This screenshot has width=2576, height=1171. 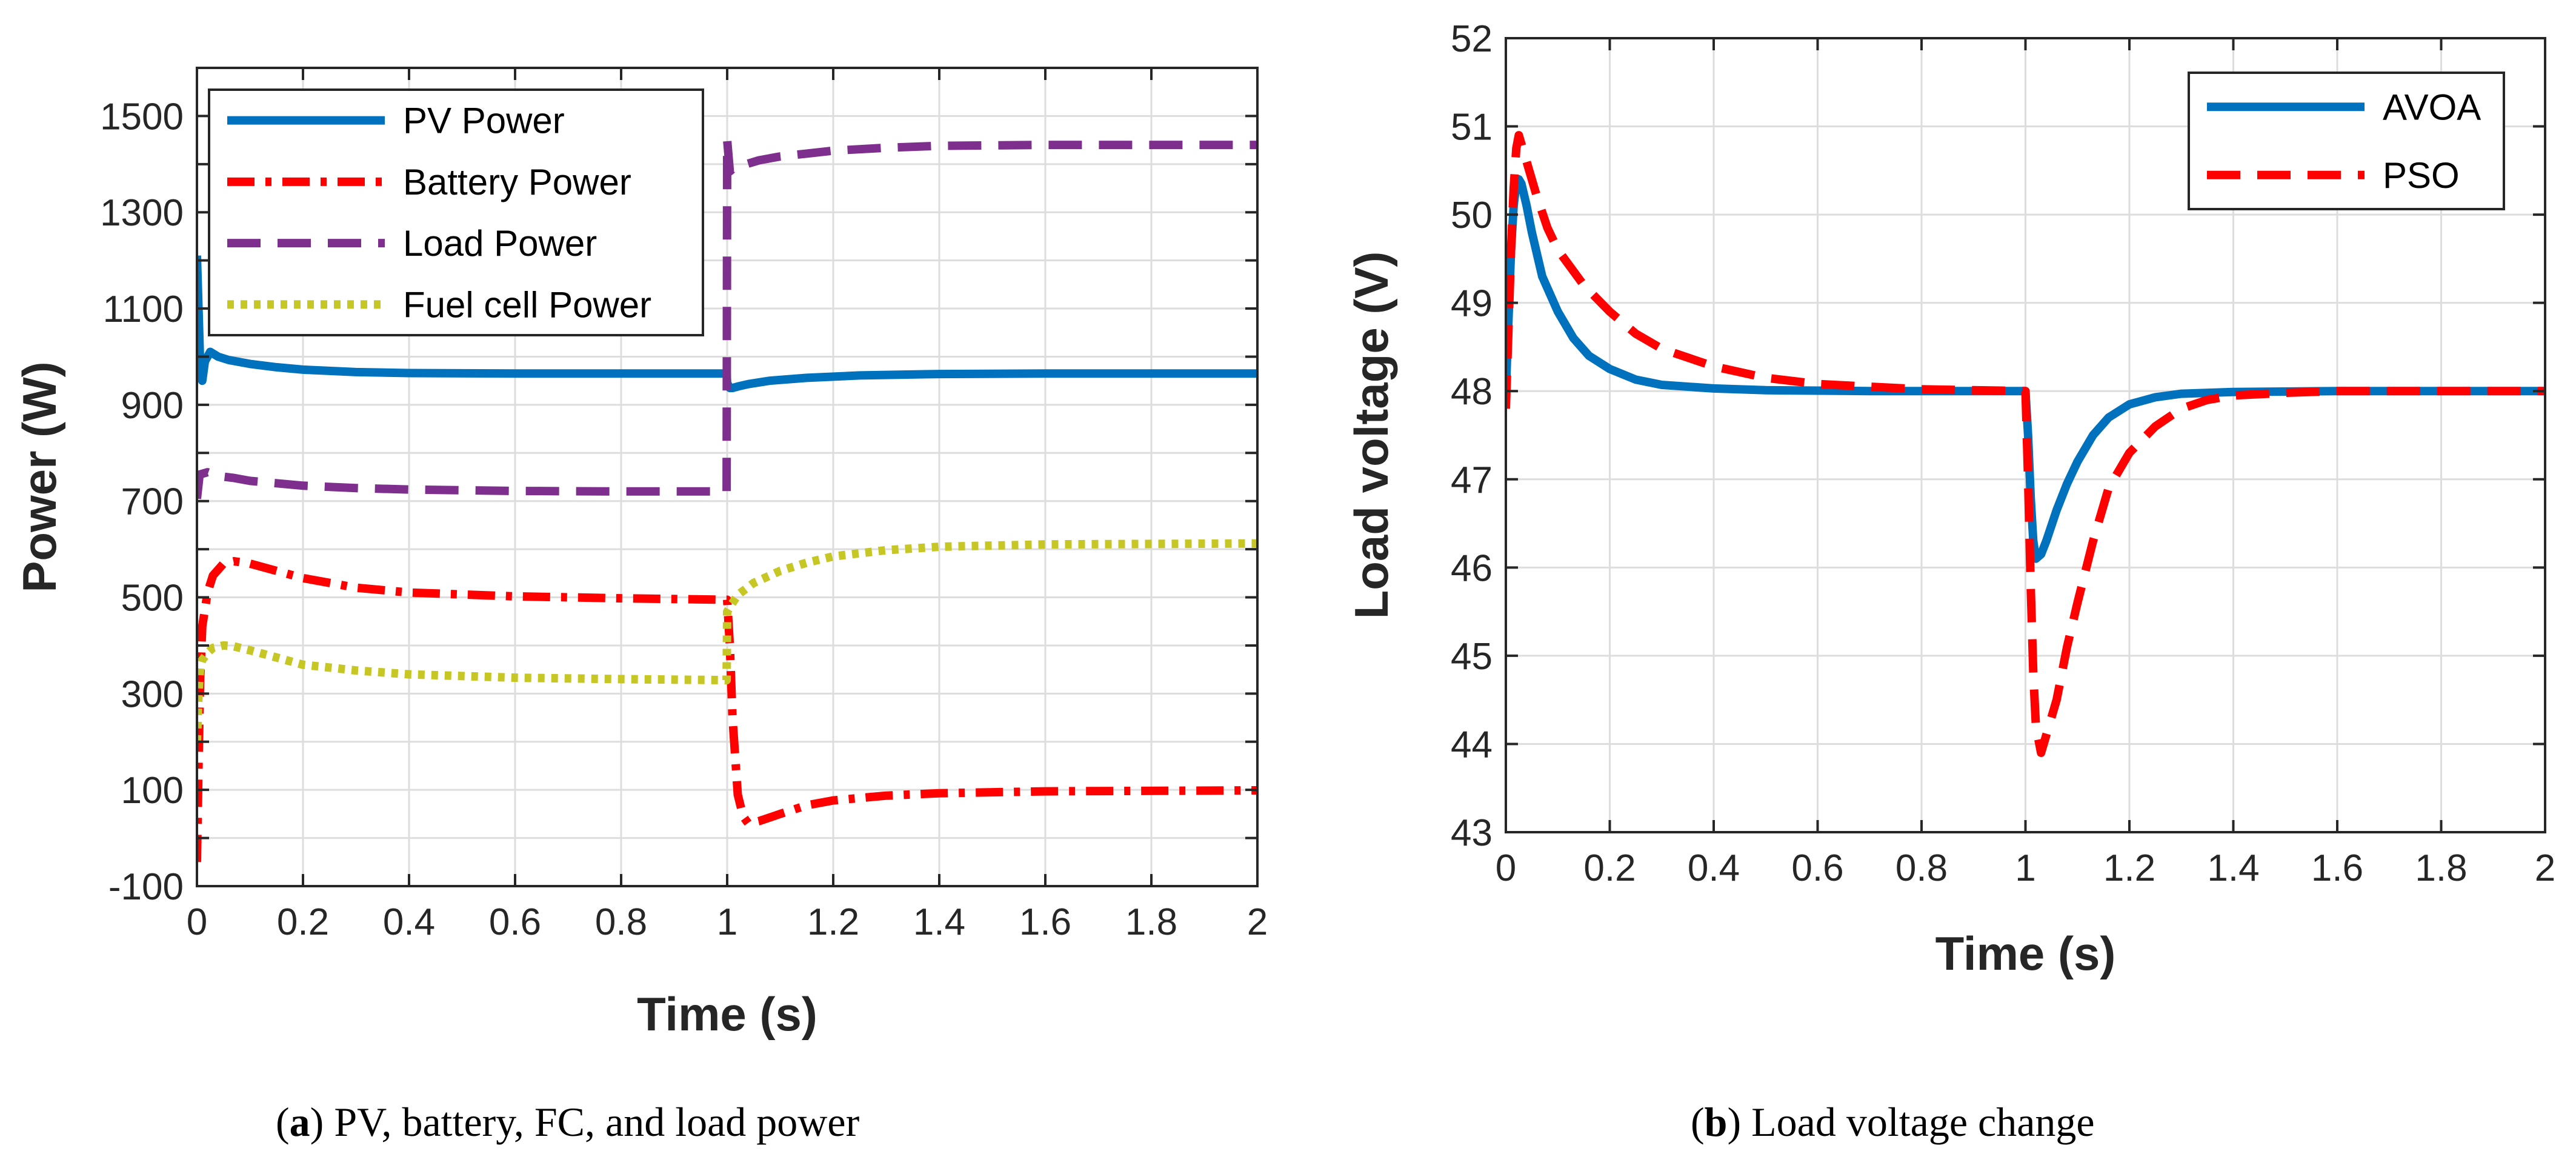 What do you see at coordinates (142, 213) in the screenshot?
I see `y-tick-label: 1300` at bounding box center [142, 213].